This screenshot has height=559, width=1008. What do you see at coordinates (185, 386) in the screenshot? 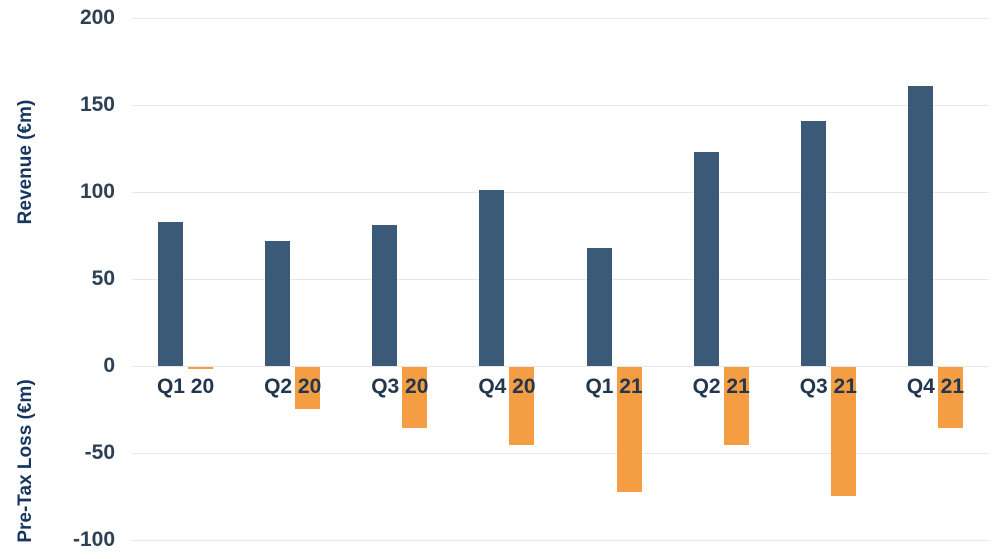
I see `x-axis-label: Q1 20` at bounding box center [185, 386].